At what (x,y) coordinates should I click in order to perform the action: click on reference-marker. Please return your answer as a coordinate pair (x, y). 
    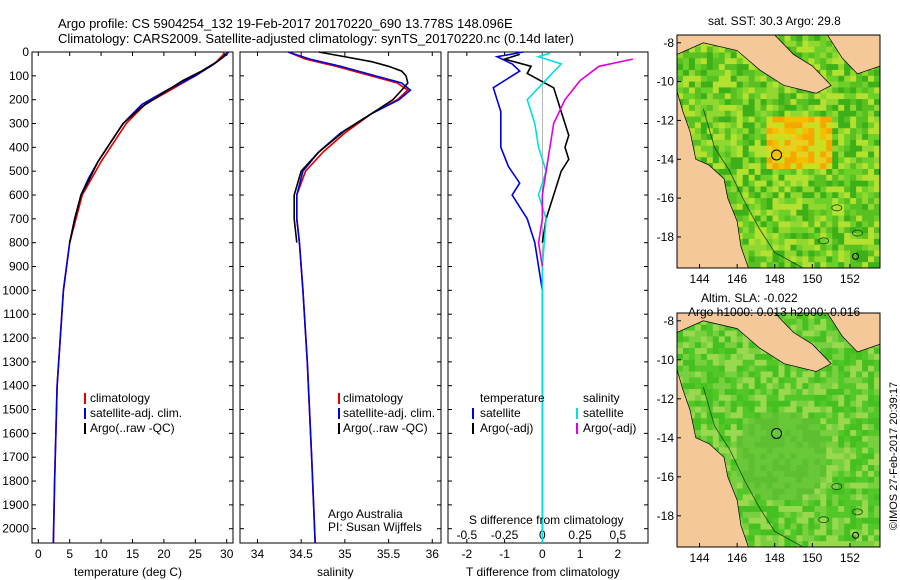
    Looking at the image, I should click on (856, 256).